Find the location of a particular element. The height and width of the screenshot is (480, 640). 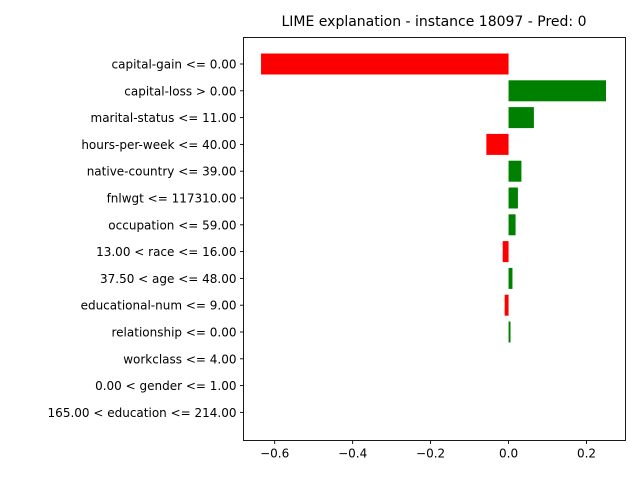

category-label-11: workclass <= 4.00 is located at coordinates (179, 359).